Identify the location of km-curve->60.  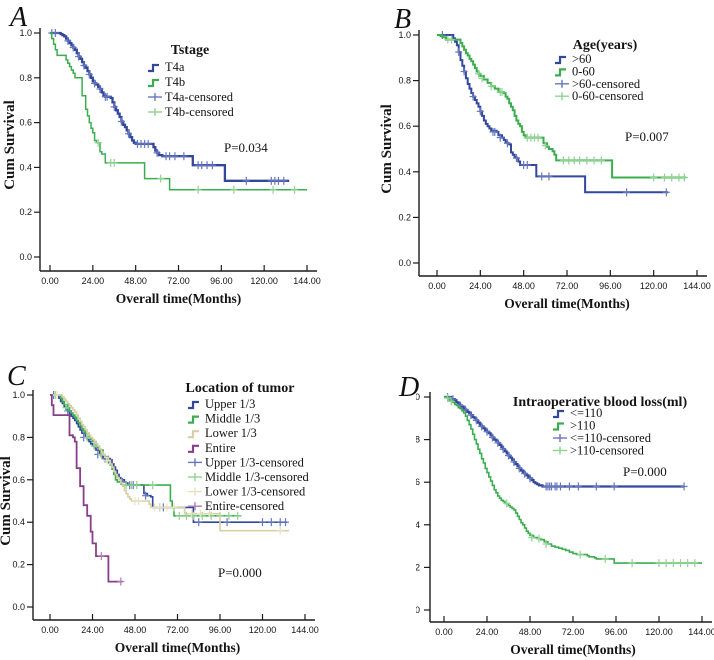
(553, 114).